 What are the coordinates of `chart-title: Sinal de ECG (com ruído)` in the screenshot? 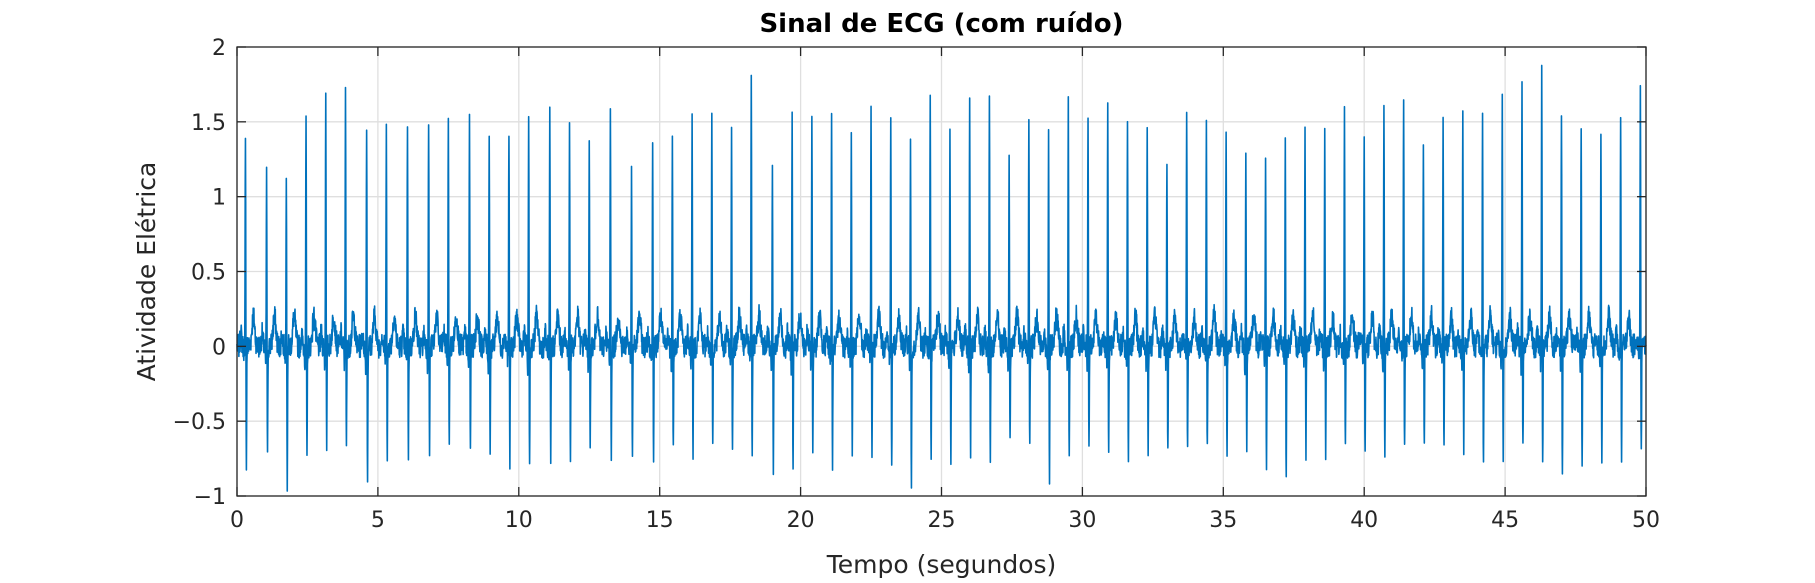 It's located at (941, 24).